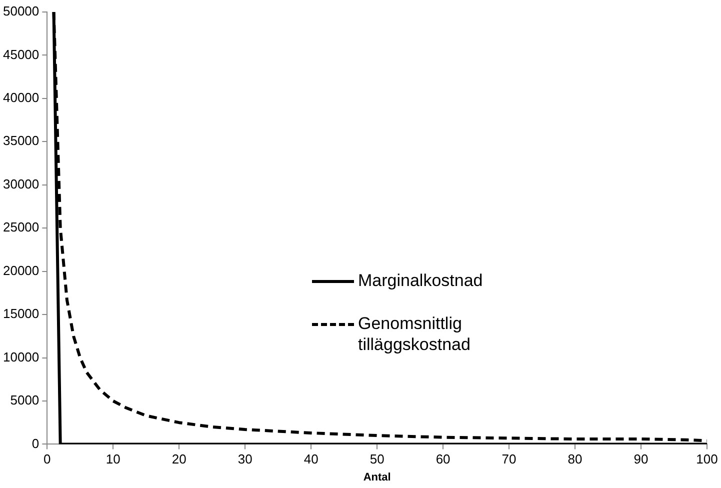  I want to click on x-tick-label: 90, so click(641, 459).